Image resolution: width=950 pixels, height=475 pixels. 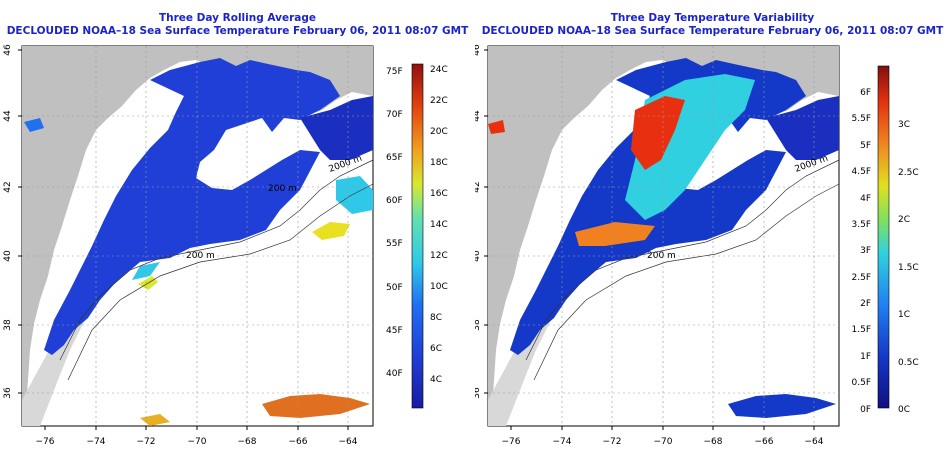 I want to click on right-title: Three Day Temperature Variability, so click(x=712, y=18).